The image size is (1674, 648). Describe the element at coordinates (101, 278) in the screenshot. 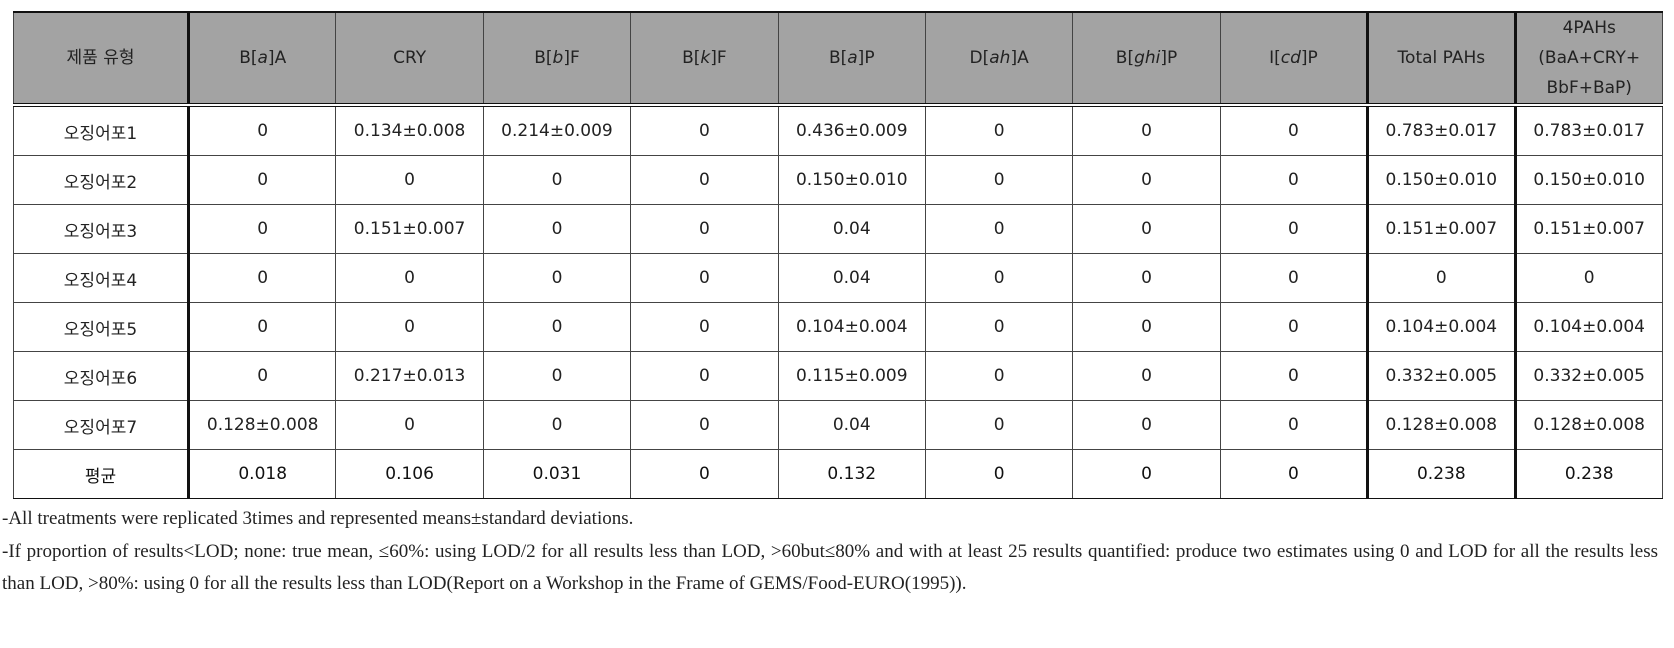

I see `row-label: 오징어포4` at that location.